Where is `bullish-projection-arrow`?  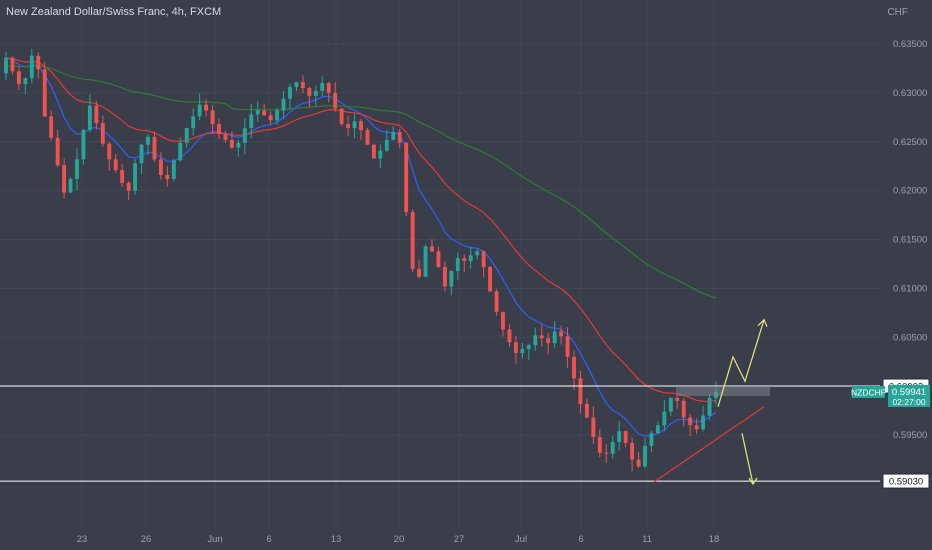 bullish-projection-arrow is located at coordinates (741, 363).